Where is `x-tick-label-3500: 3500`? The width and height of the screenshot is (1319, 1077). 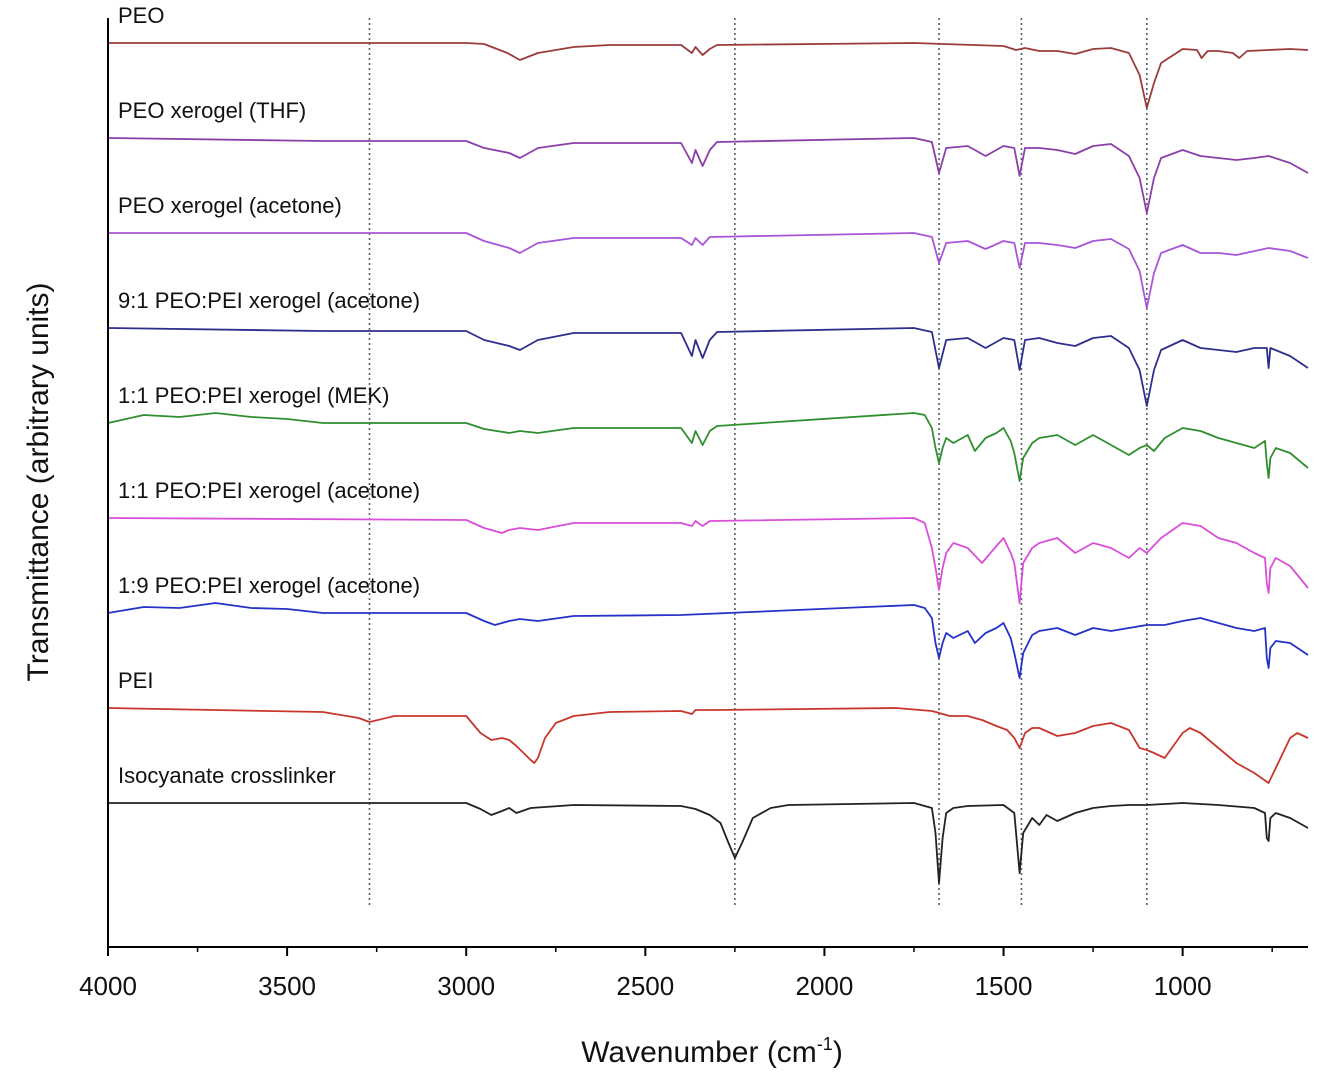 x-tick-label-3500: 3500 is located at coordinates (287, 986).